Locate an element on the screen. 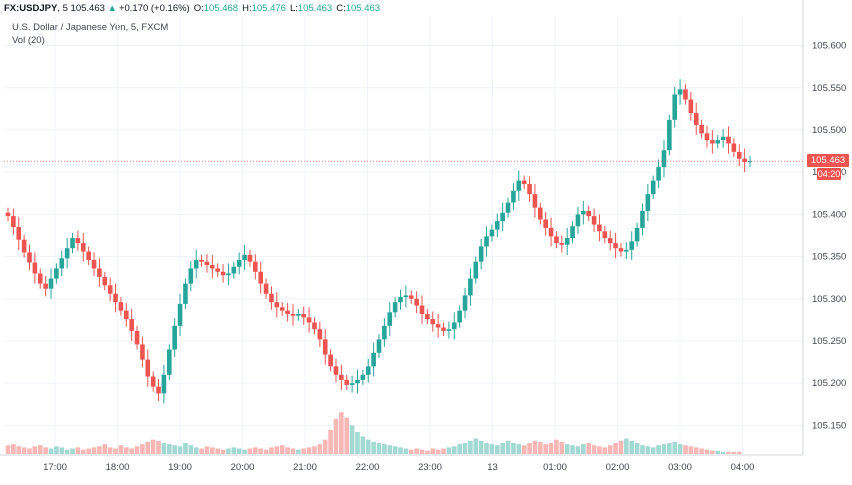 This screenshot has height=485, width=852. last-price: 105.463 is located at coordinates (87, 8).